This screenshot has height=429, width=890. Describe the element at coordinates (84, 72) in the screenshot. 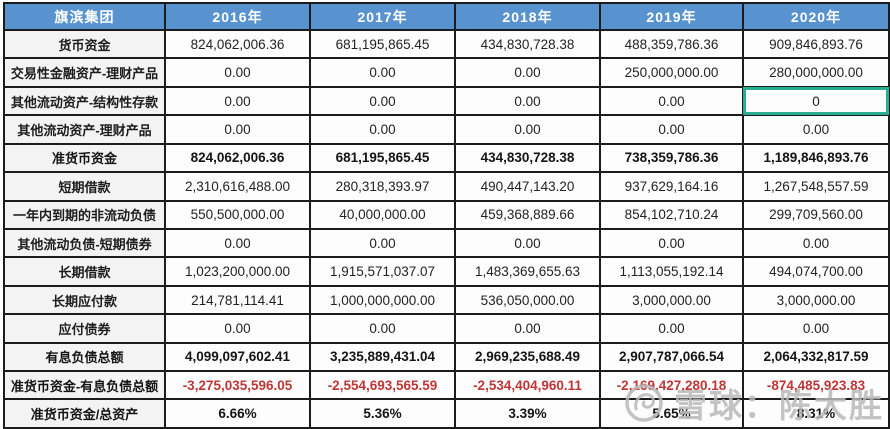

I see `row-label: 交易性金融资产-理财产品` at that location.